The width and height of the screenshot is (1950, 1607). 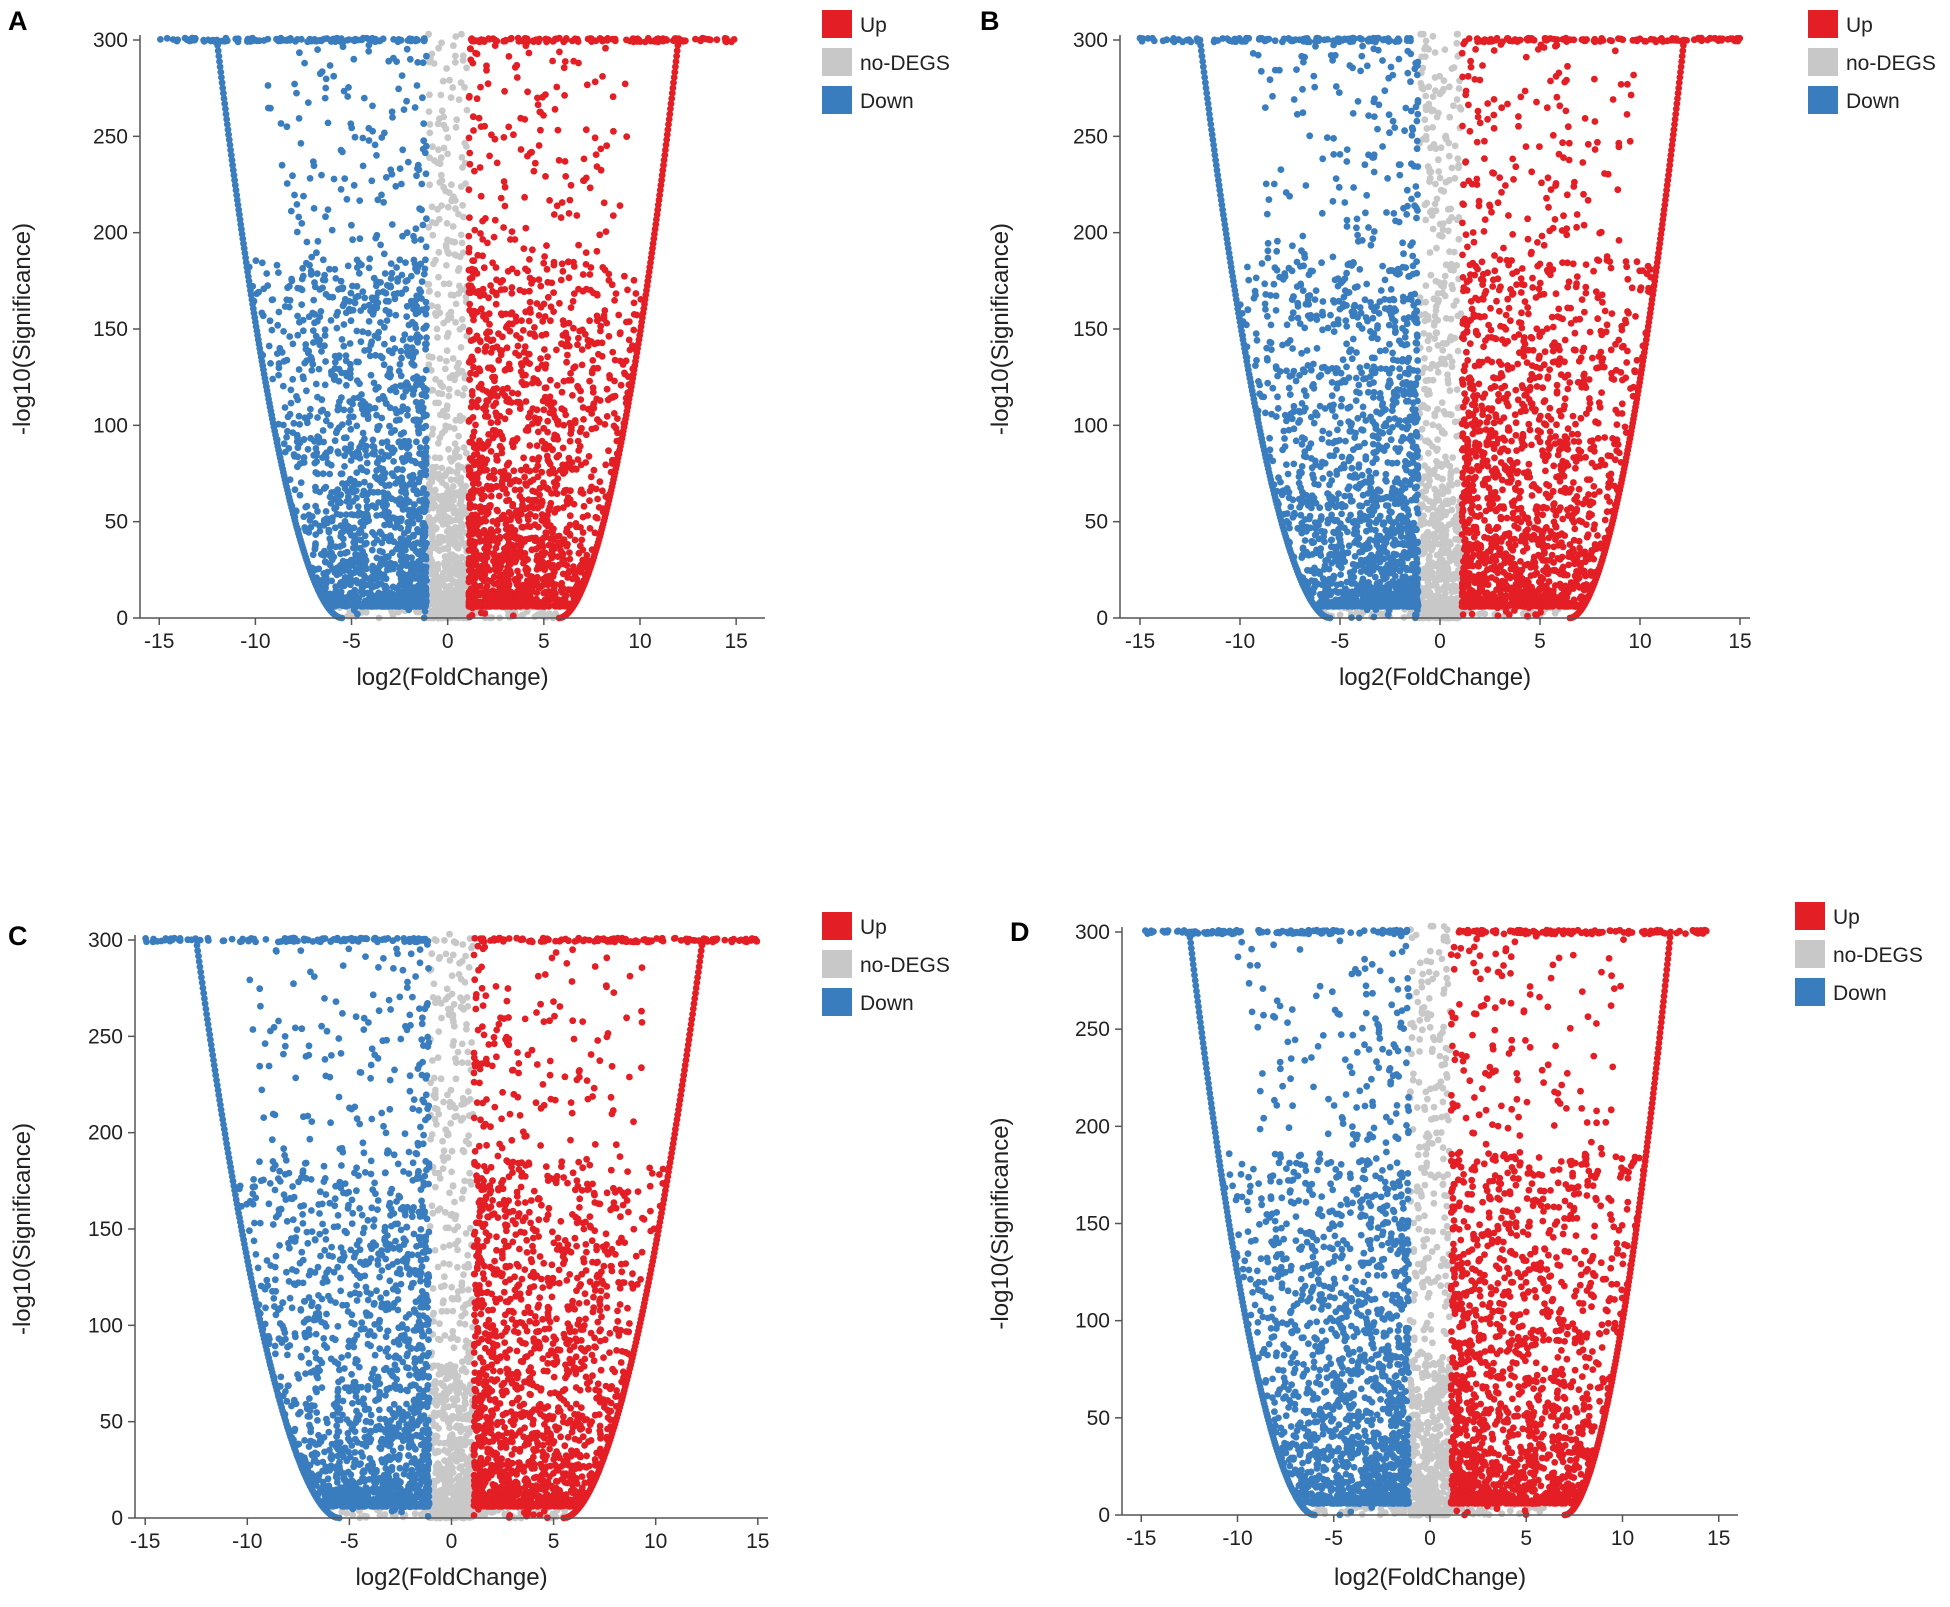 What do you see at coordinates (639, 641) in the screenshot?
I see `x-tick-label: 10` at bounding box center [639, 641].